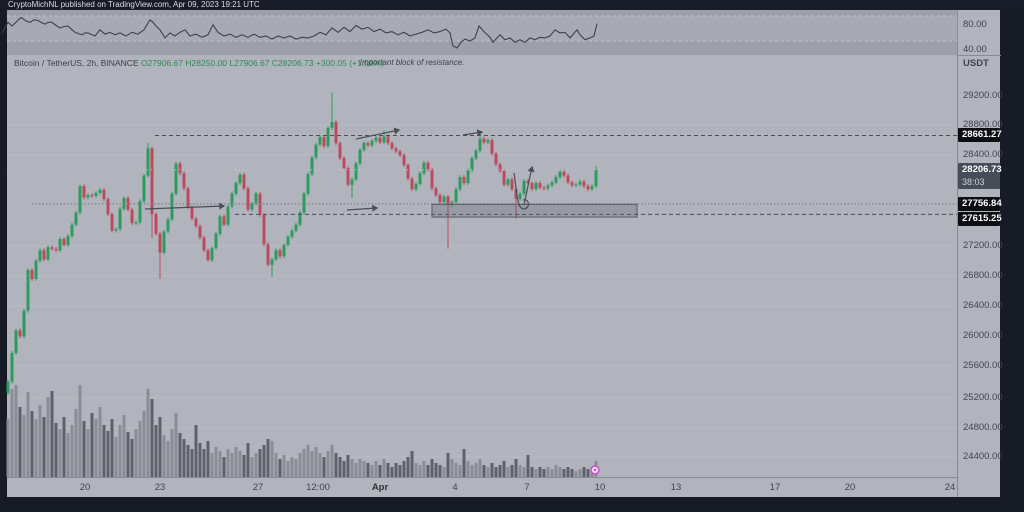  Describe the element at coordinates (206, 63) in the screenshot. I see `ohlc-high: H28250.00` at that location.